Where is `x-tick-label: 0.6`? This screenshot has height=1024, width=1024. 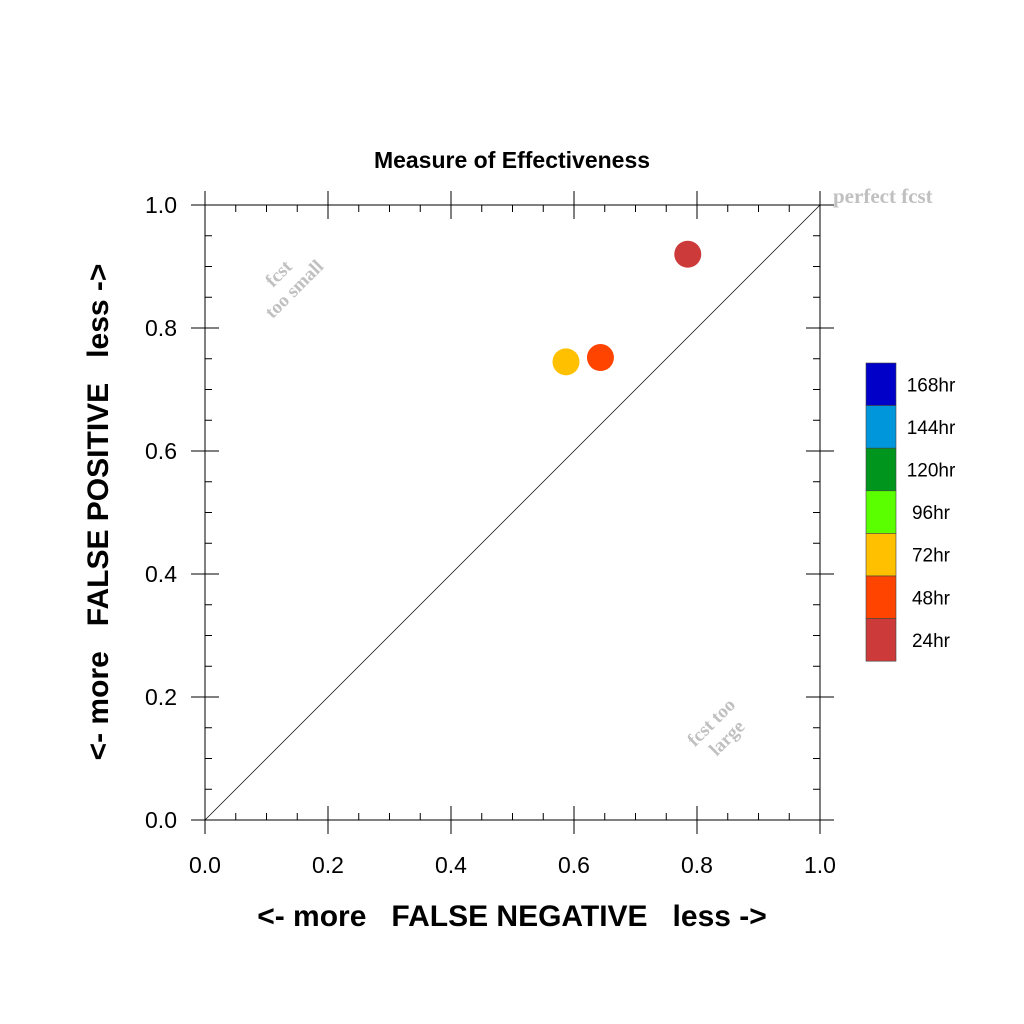 x-tick-label: 0.6 is located at coordinates (574, 865).